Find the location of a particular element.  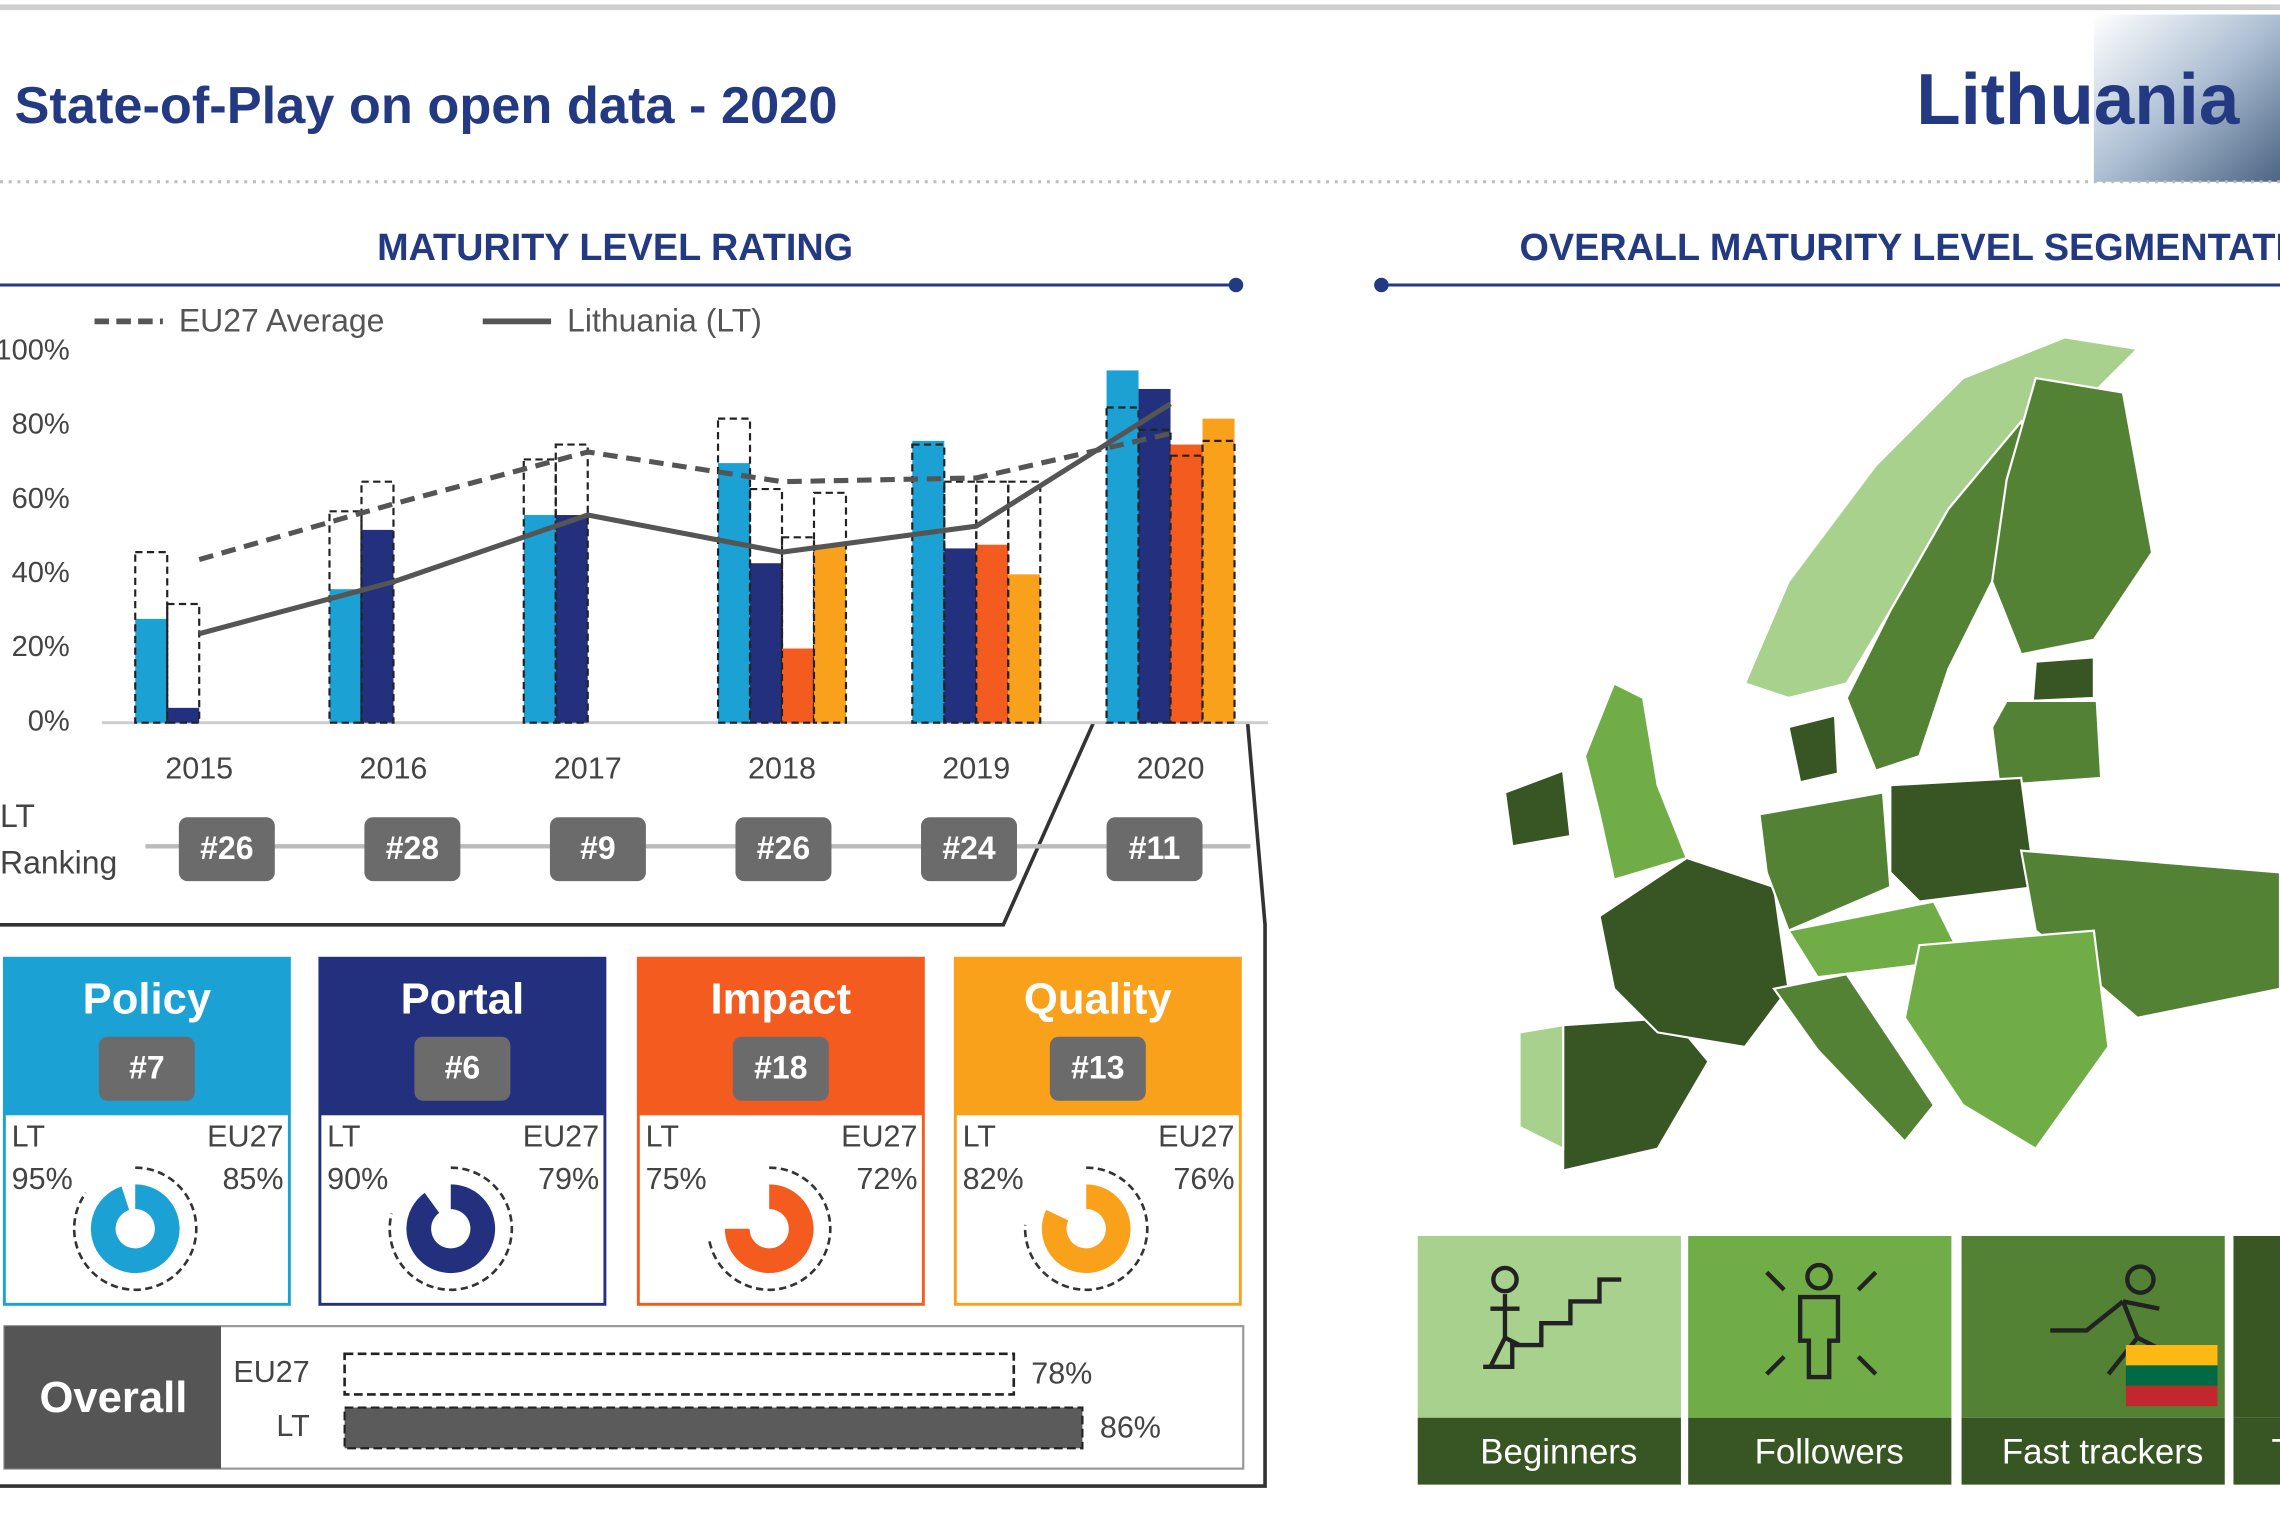

x-tick-label: 2017 is located at coordinates (588, 769).